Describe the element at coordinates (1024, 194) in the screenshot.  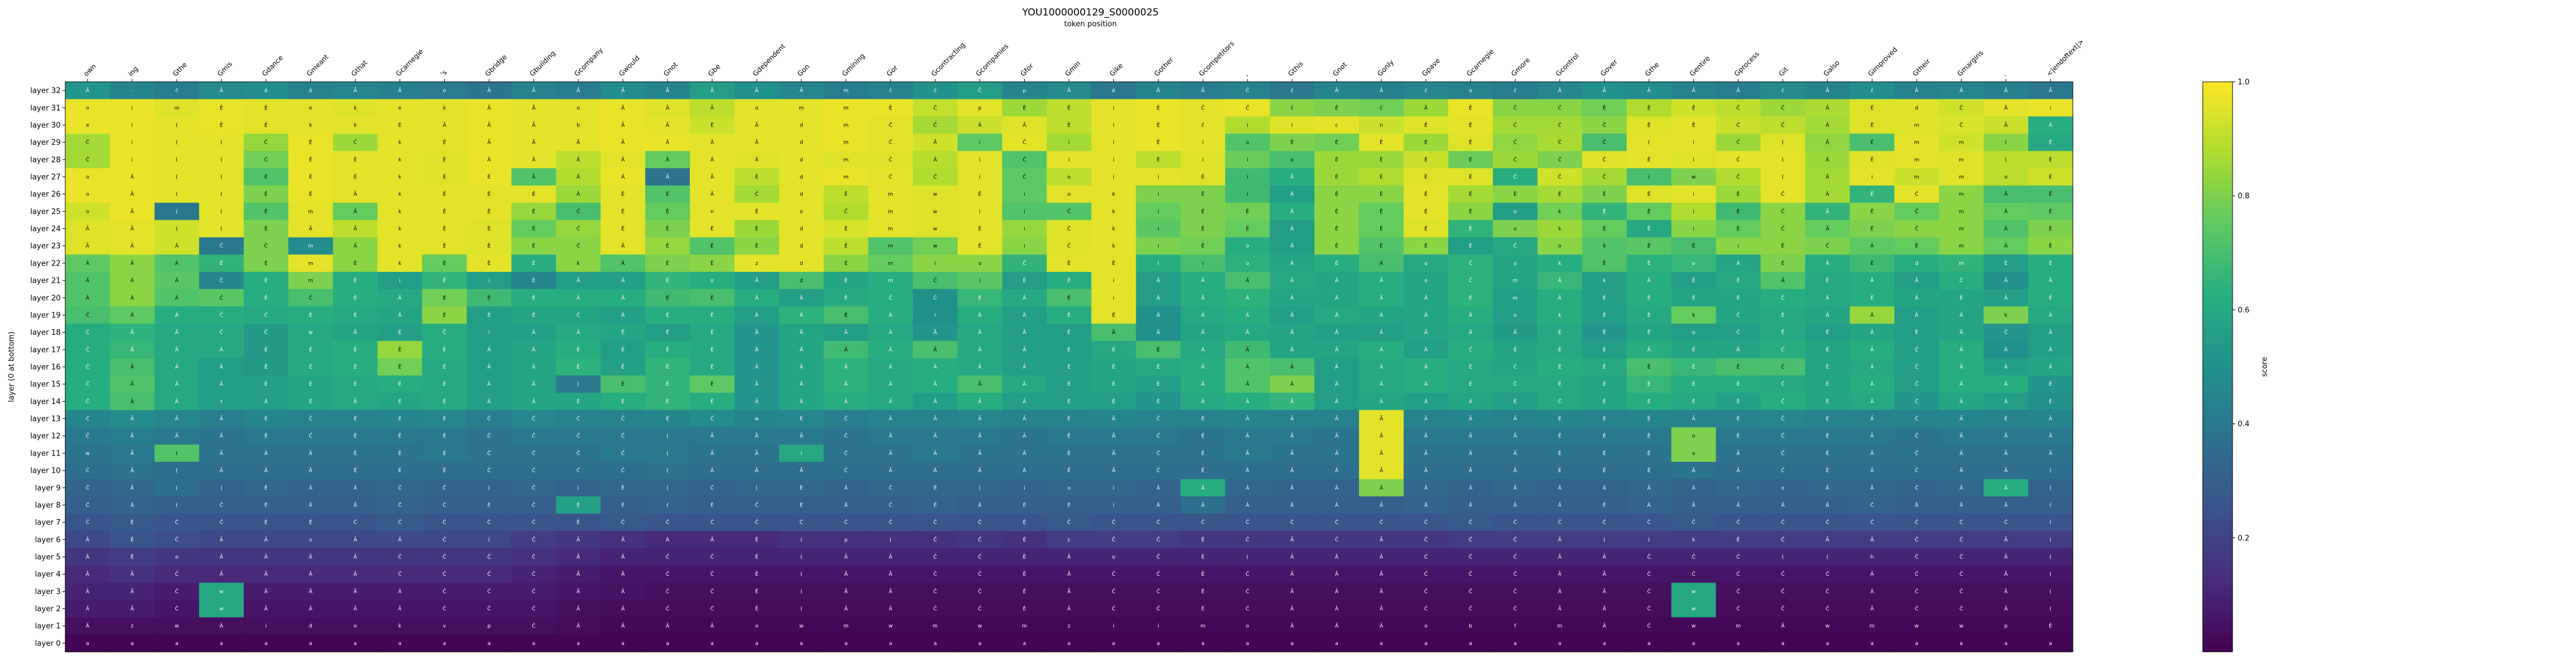
I see `cell-label: i` at that location.